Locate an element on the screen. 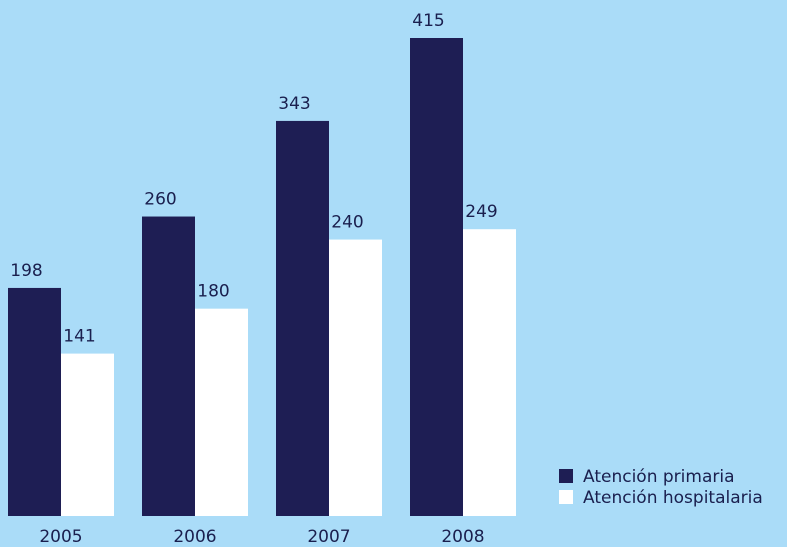  bar-hospitalaria-2007 is located at coordinates (355, 377).